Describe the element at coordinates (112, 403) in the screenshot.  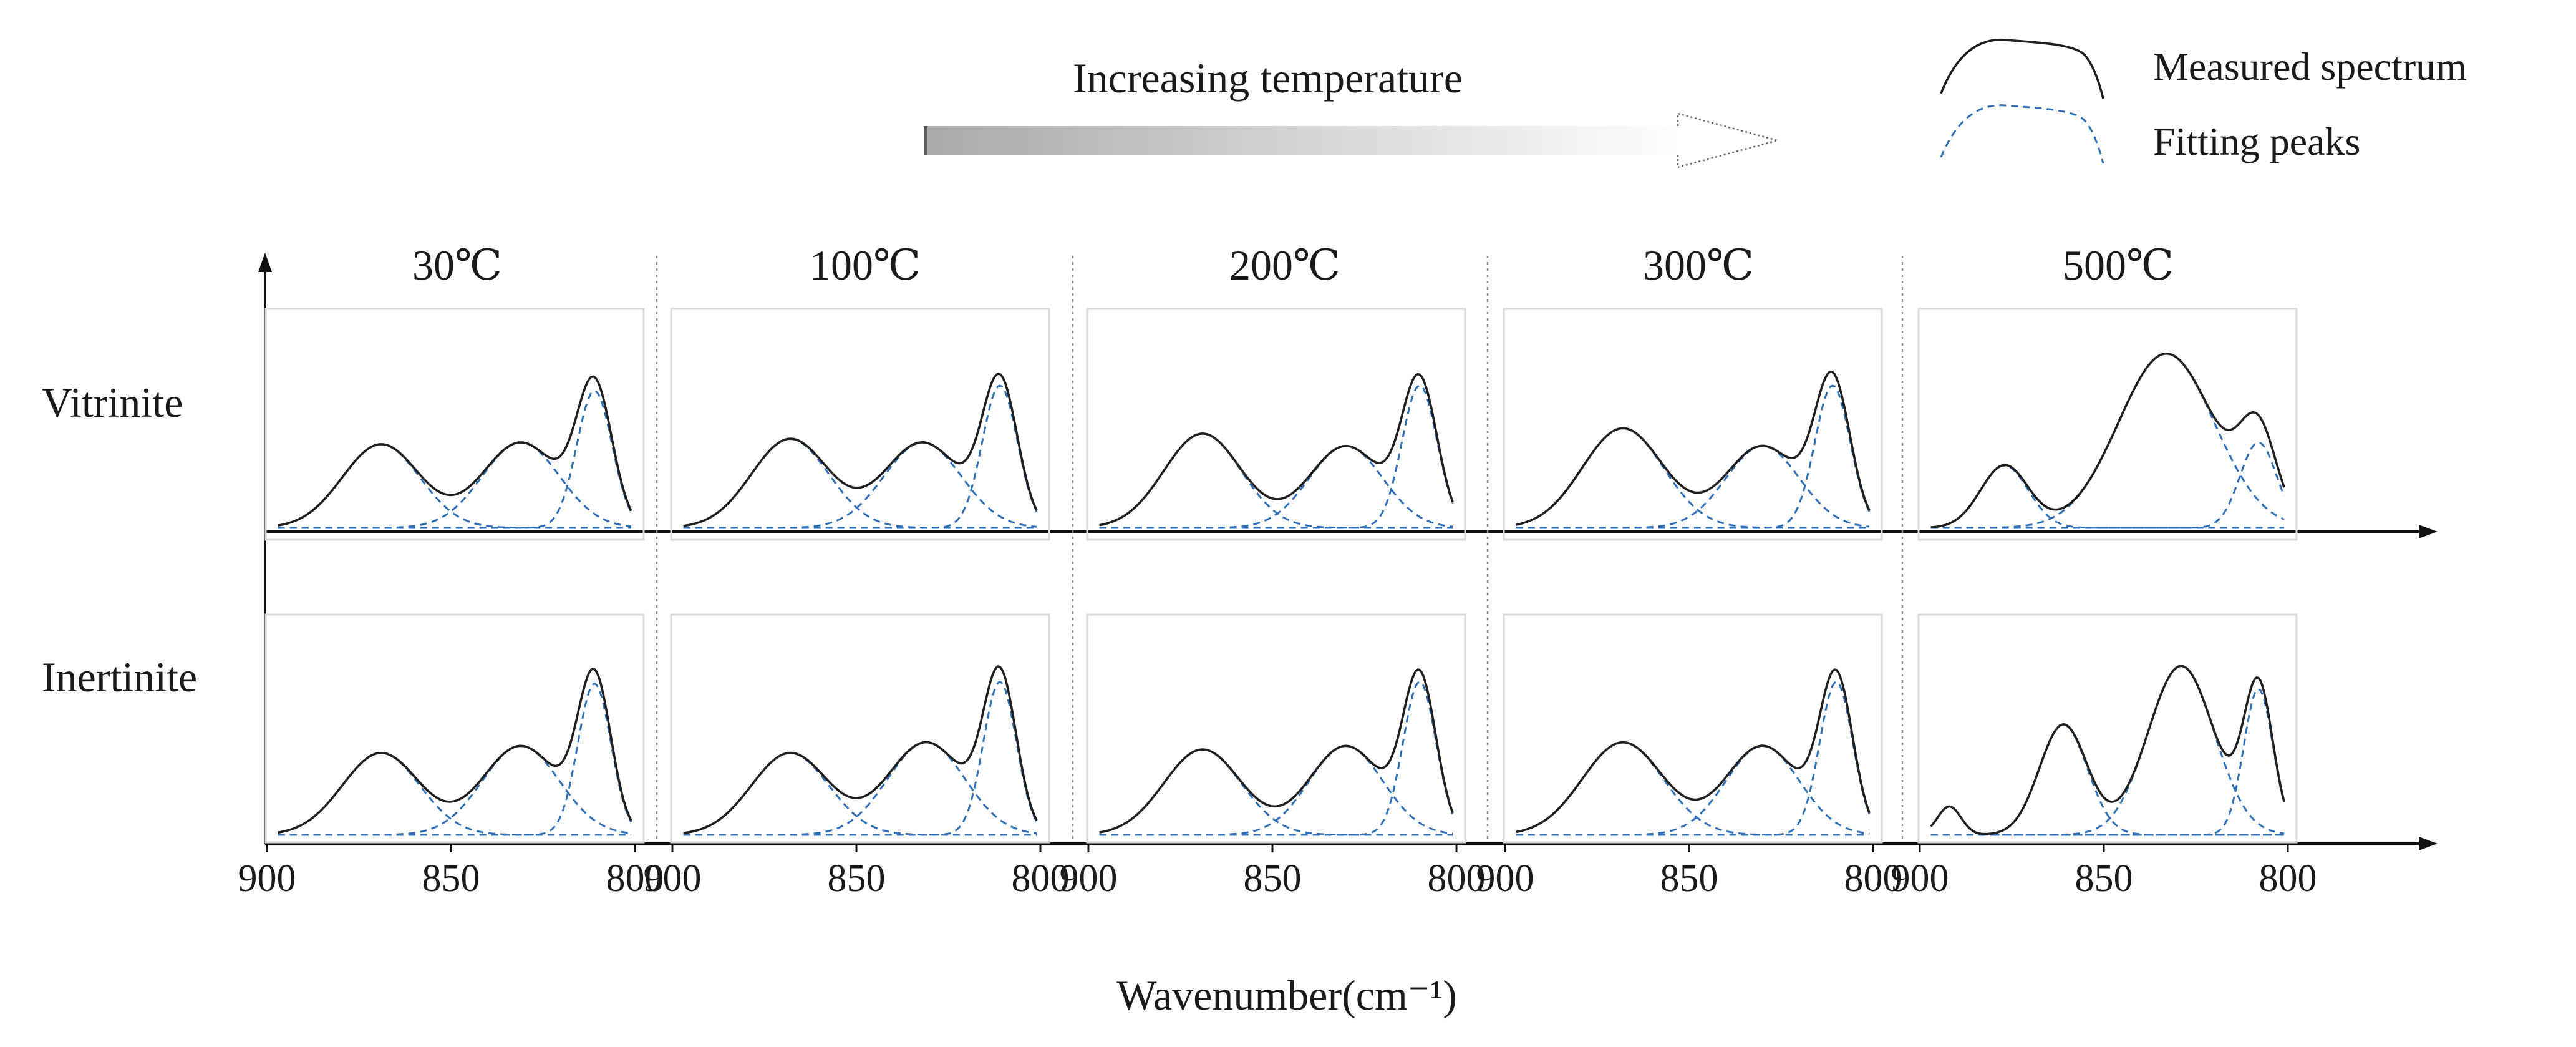
I see `row-label-vitrinite: Vitrinite` at that location.